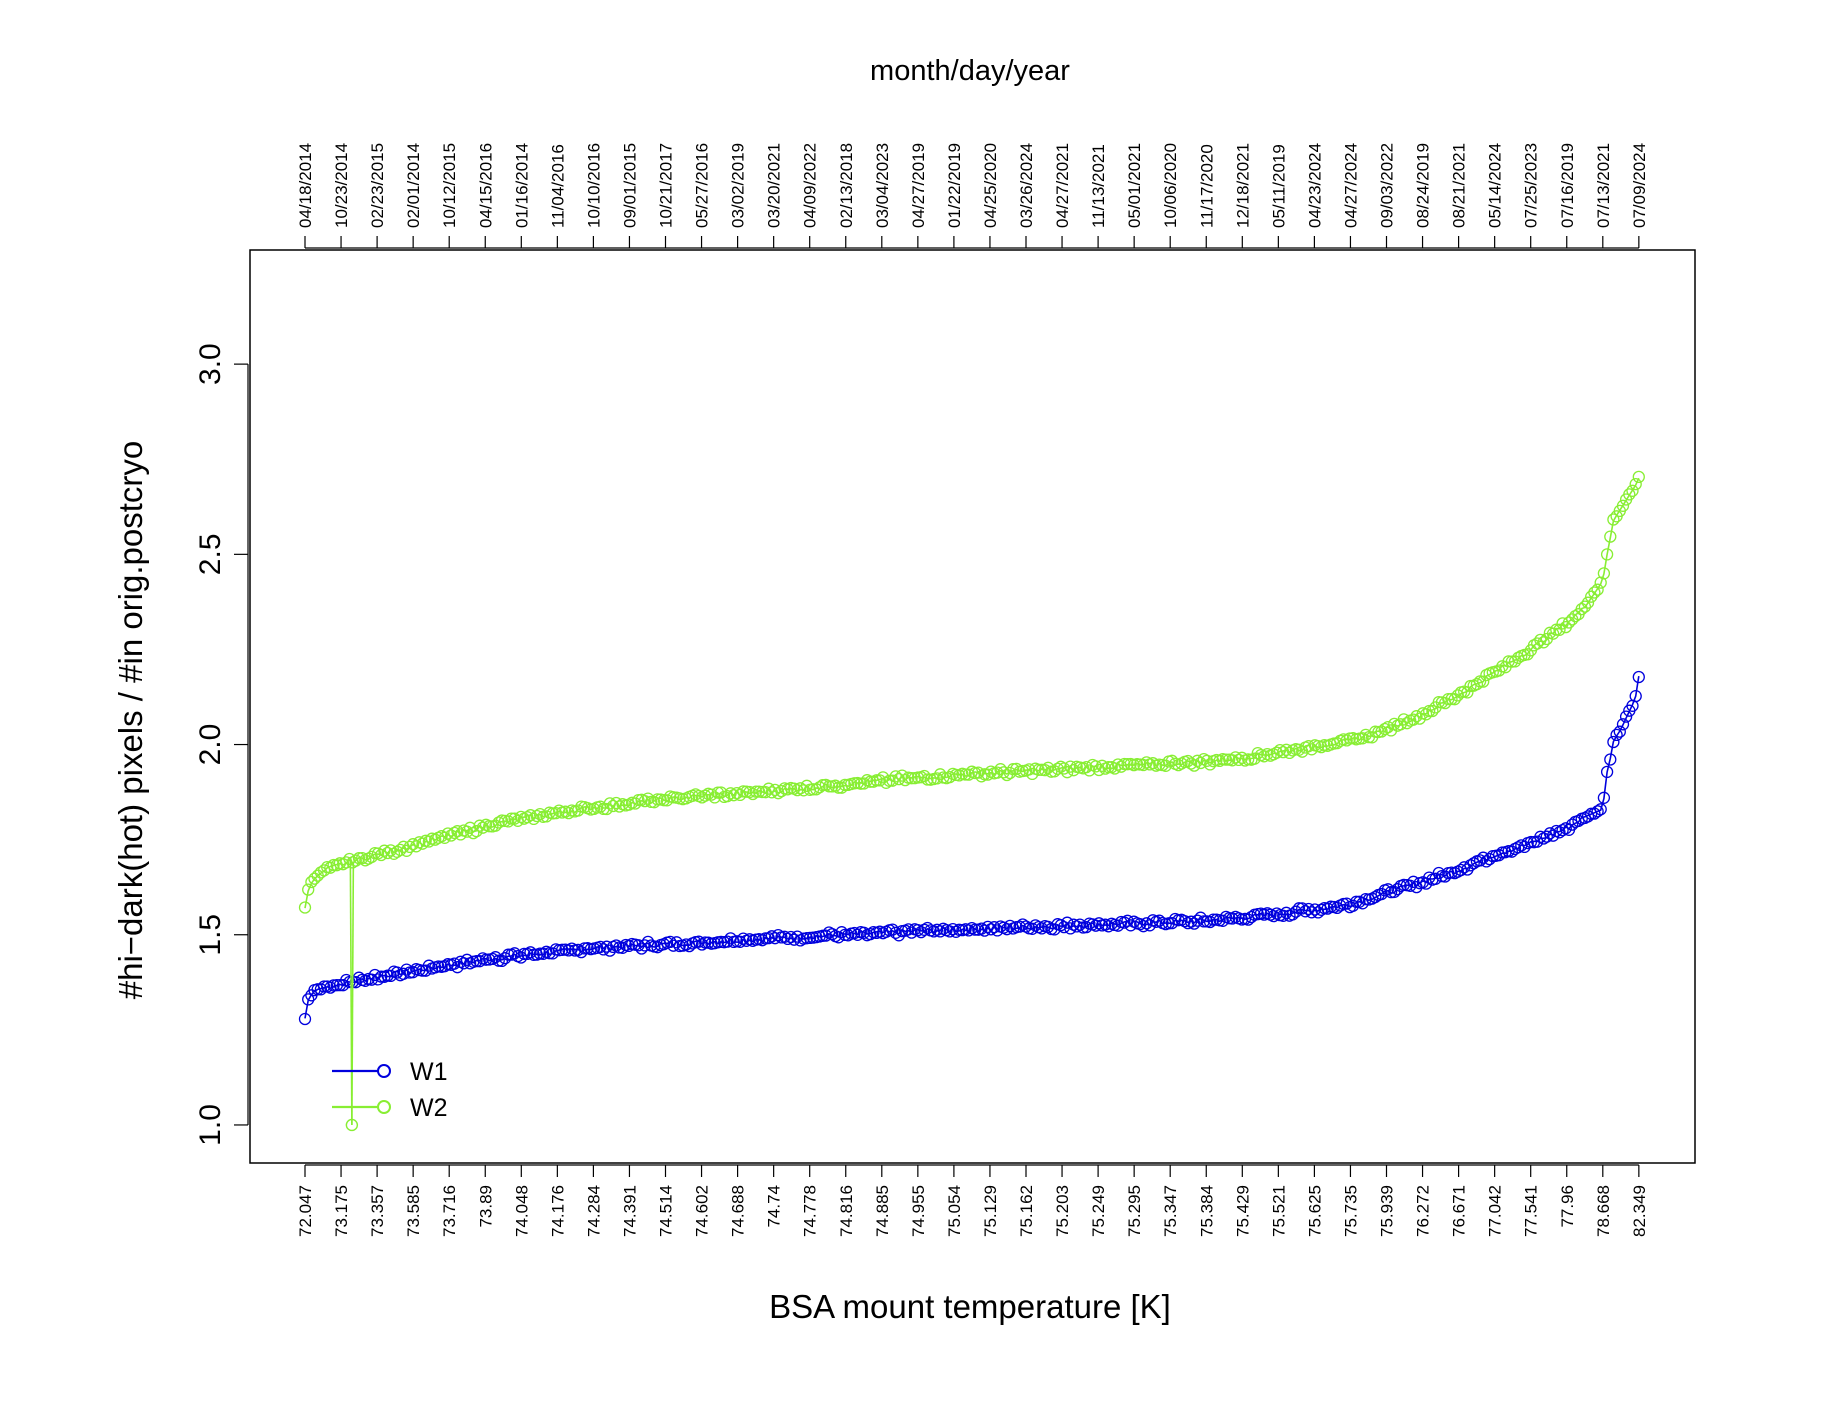  Describe the element at coordinates (449, 1211) in the screenshot. I see `x-tick-label: 73.716` at that location.